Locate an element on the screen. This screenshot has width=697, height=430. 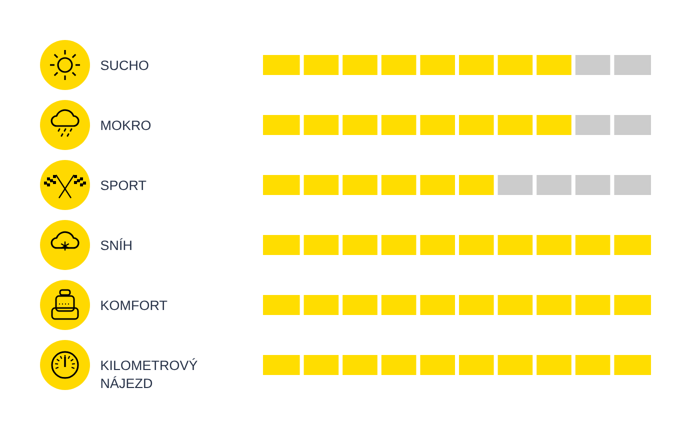
y-tick-label: MOKRO is located at coordinates (126, 125).